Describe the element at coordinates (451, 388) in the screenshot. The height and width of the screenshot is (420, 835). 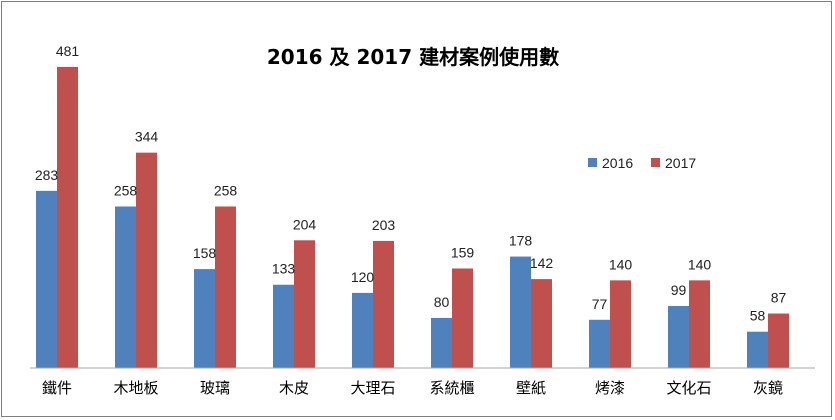
I see `category-label-6: 系統櫃` at that location.